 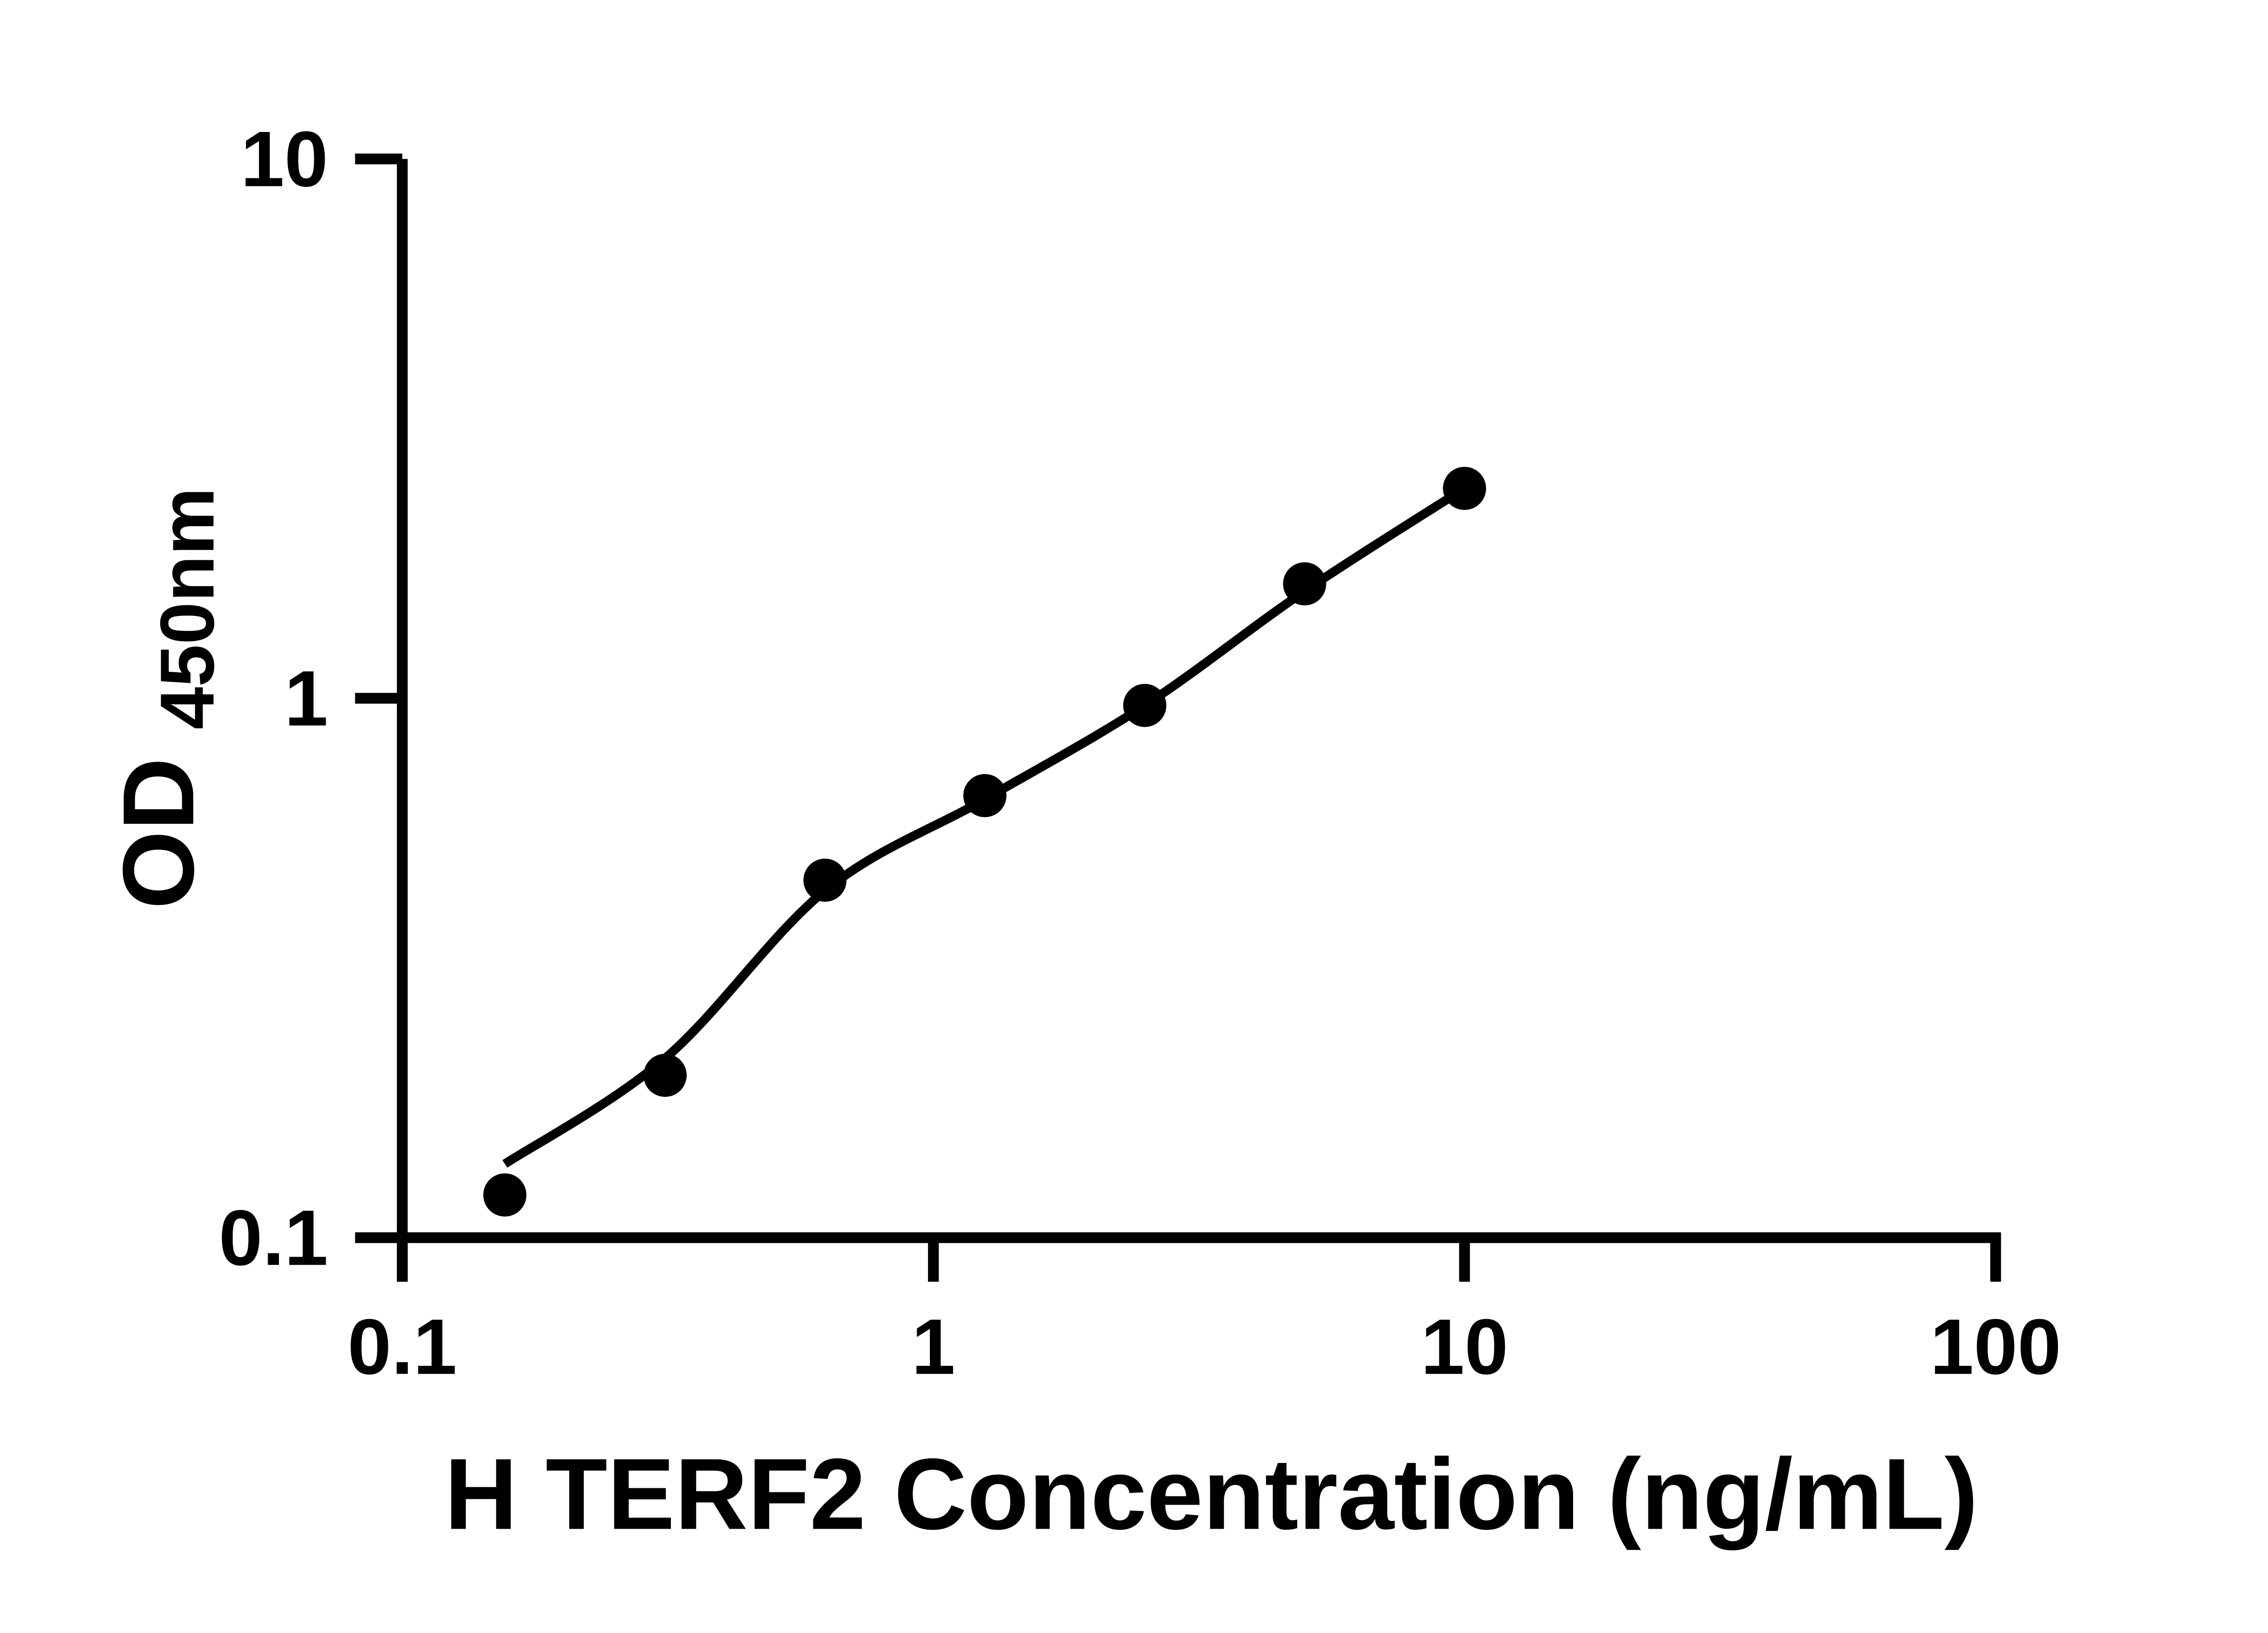 I want to click on x-tick-label: 1, so click(x=934, y=1347).